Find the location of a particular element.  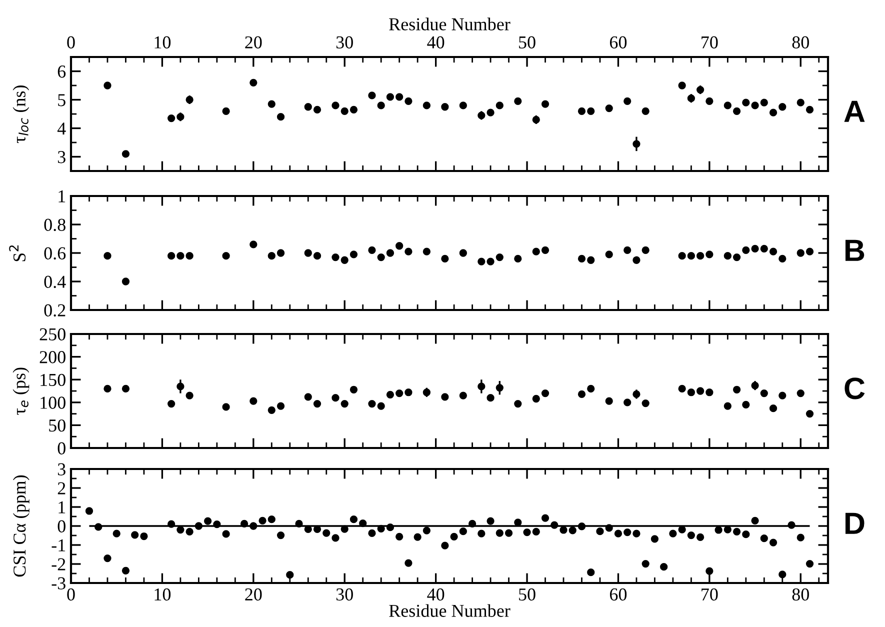

x-tick-label: 30 is located at coordinates (344, 594).